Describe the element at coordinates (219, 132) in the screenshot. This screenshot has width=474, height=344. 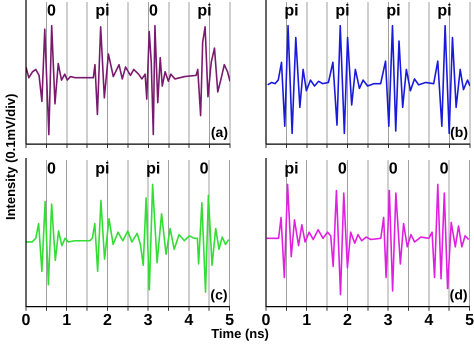
I see `annotation: (a)` at that location.